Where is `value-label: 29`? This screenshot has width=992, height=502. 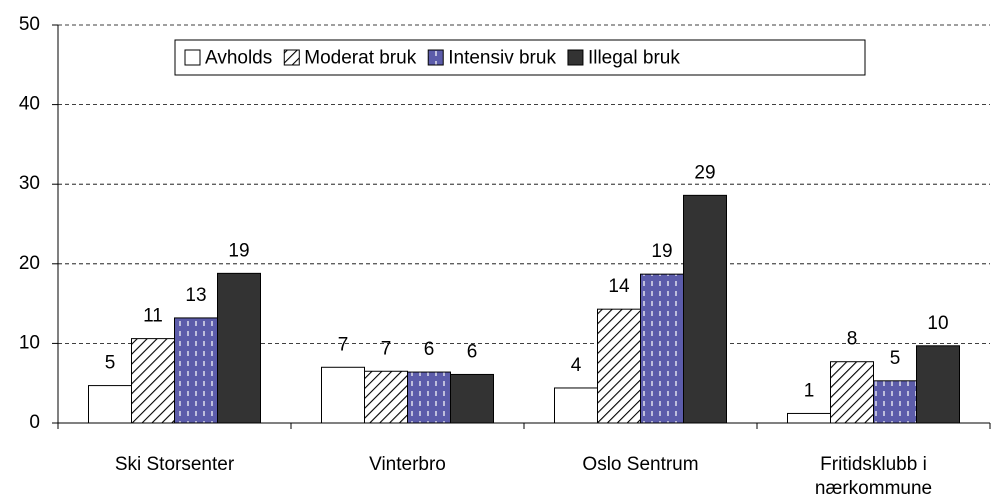 value-label: 29 is located at coordinates (704, 172).